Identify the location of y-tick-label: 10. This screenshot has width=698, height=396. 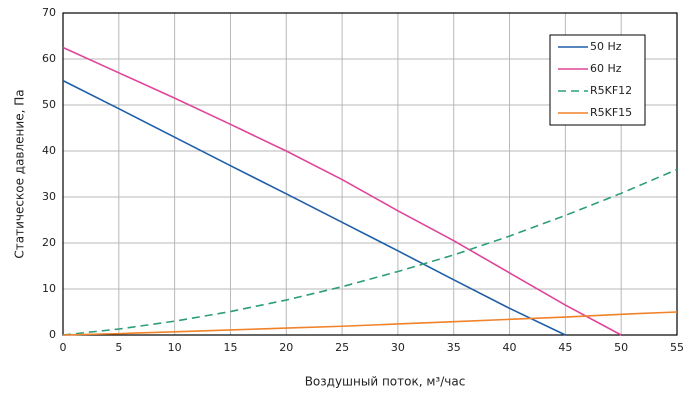
(49, 288).